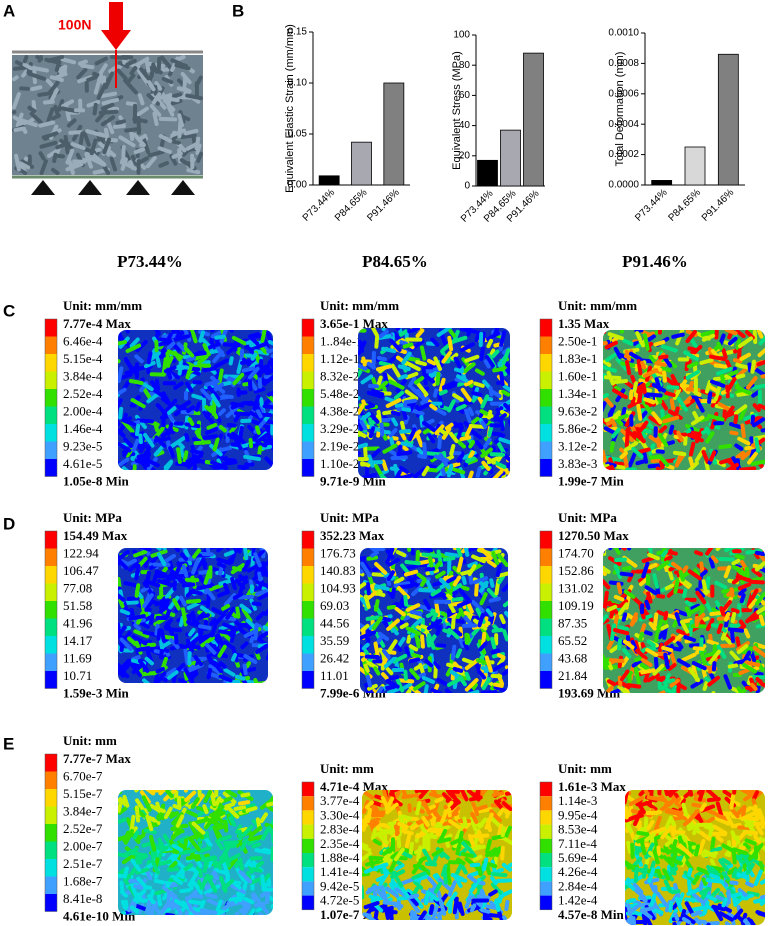 This screenshot has height=926, width=775. Describe the element at coordinates (577, 393) in the screenshot. I see `legend-level: 1.34e-1` at that location.